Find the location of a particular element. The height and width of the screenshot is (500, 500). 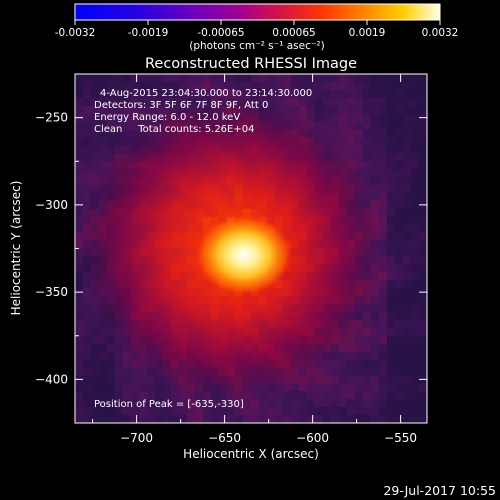

y-tick-label: −300 is located at coordinates (51, 205).